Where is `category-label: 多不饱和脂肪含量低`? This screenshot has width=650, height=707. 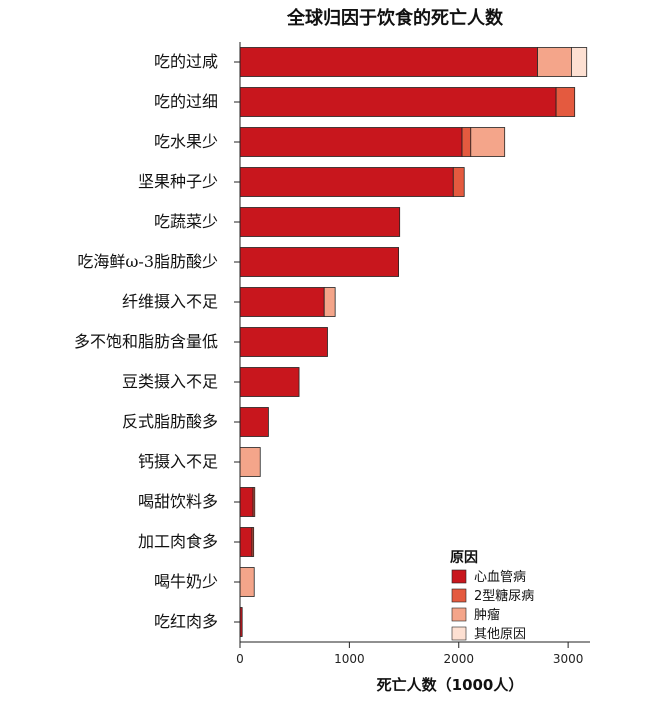
category-label: 多不饱和脂肪含量低 is located at coordinates (146, 341).